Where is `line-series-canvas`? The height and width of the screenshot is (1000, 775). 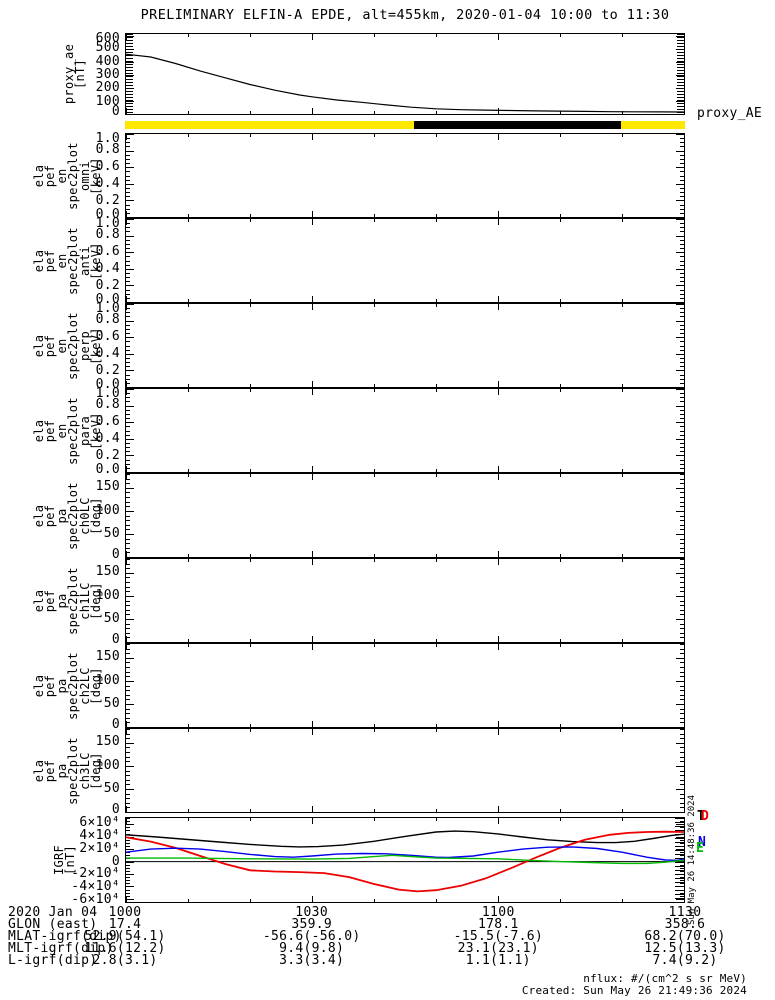 line-series-canvas is located at coordinates (405, 861).